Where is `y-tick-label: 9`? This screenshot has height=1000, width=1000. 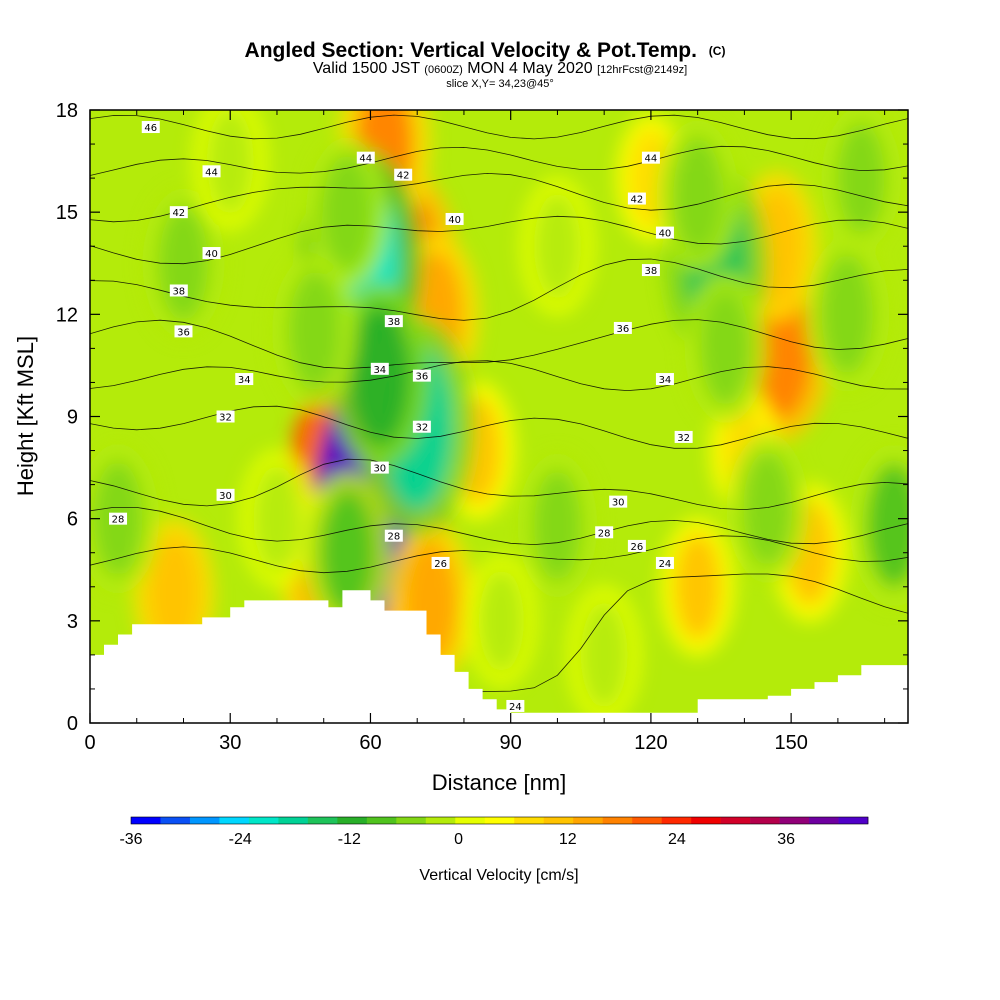 y-tick-label: 9 is located at coordinates (72, 418).